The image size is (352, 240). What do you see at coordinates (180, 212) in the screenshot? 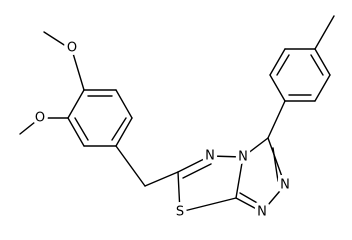
I see `atom-label: S` at bounding box center [180, 212].